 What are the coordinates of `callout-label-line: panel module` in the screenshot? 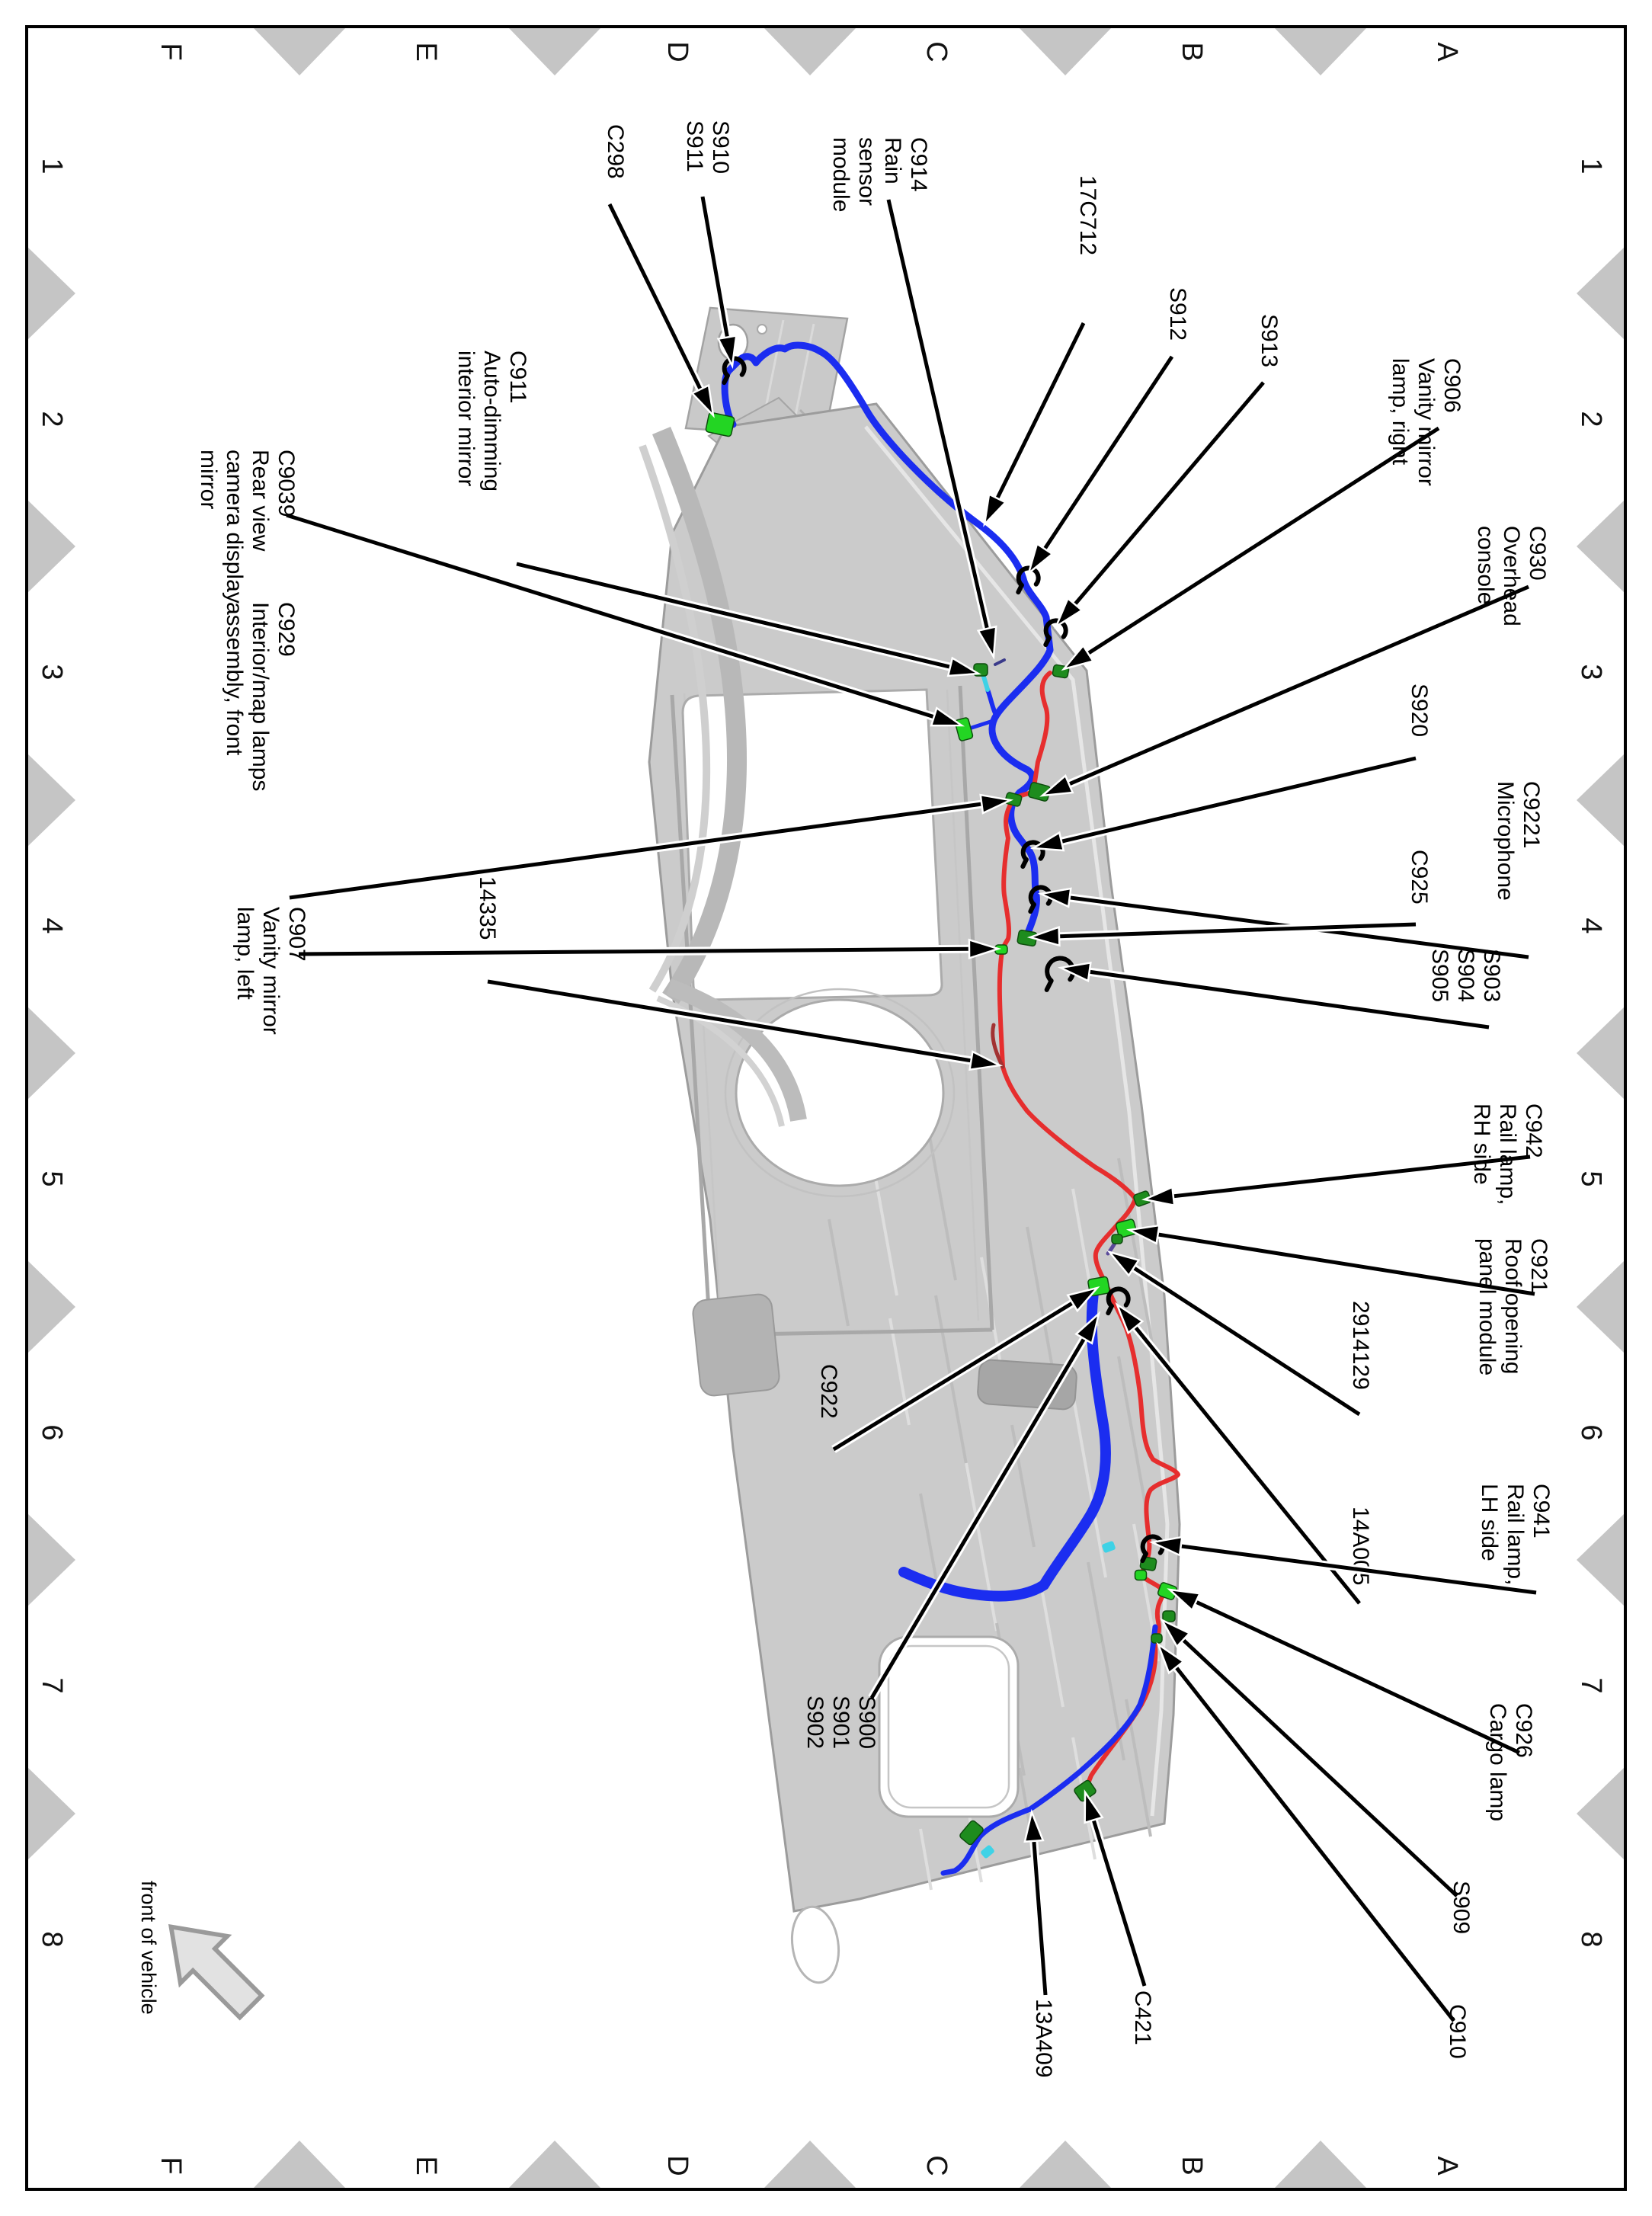 It's located at (1487, 1306).